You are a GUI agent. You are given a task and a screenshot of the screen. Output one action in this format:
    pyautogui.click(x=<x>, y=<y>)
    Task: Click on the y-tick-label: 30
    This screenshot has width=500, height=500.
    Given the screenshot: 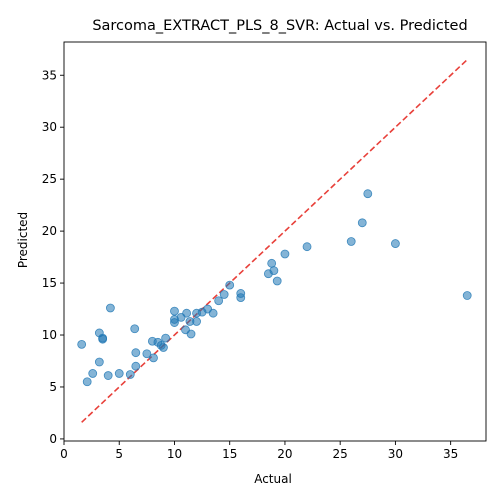 What is the action you would take?
    pyautogui.click(x=49, y=127)
    